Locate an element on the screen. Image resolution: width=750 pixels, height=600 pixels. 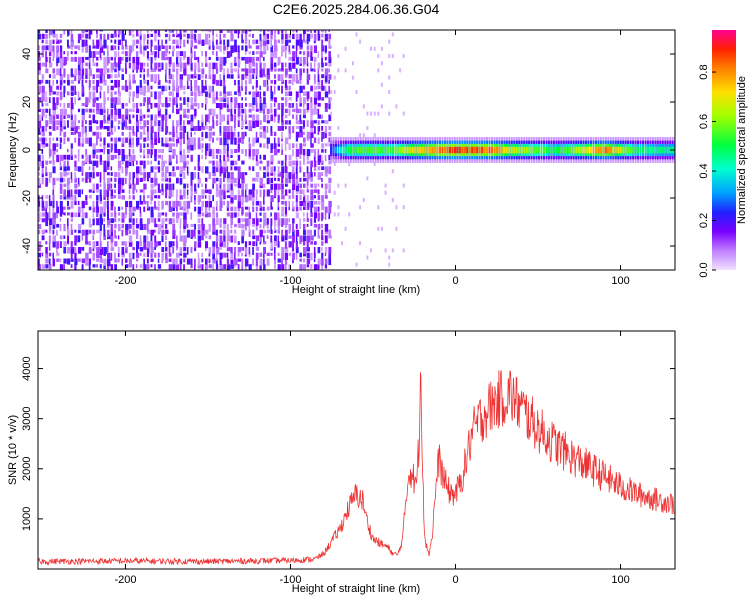
x-tick-label: 0 is located at coordinates (455, 281).